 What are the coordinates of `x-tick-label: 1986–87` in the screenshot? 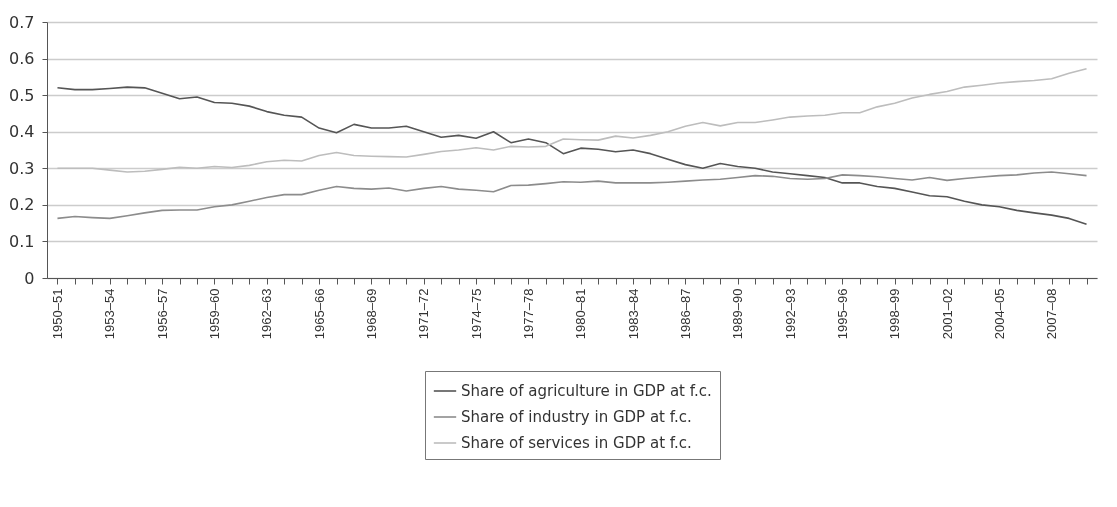 It's located at (685, 314).